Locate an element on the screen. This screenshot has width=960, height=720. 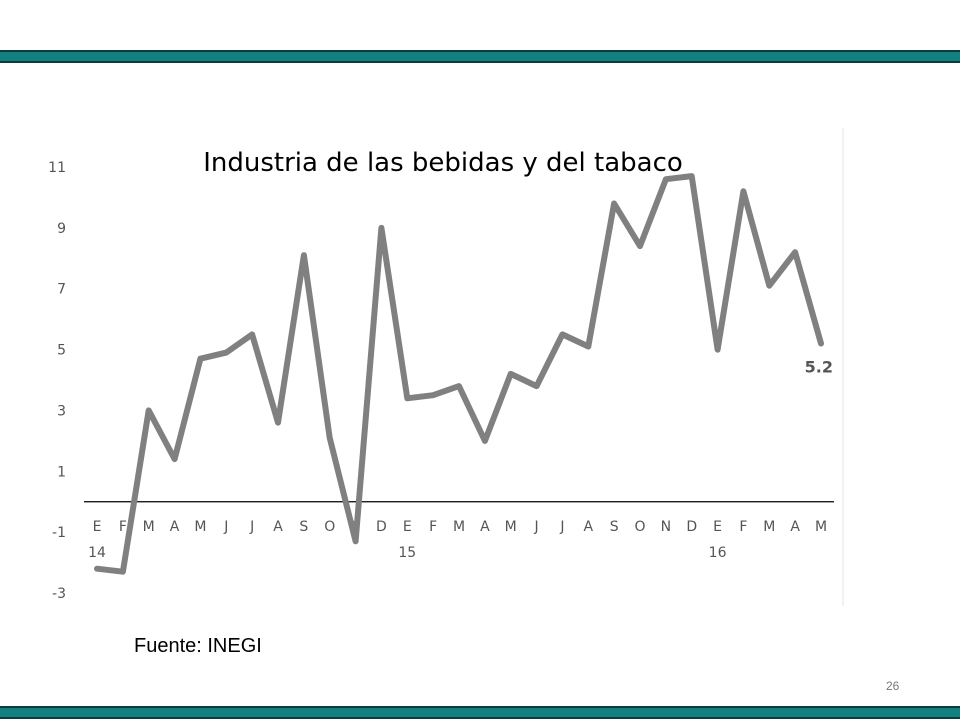
top-band is located at coordinates (480, 56).